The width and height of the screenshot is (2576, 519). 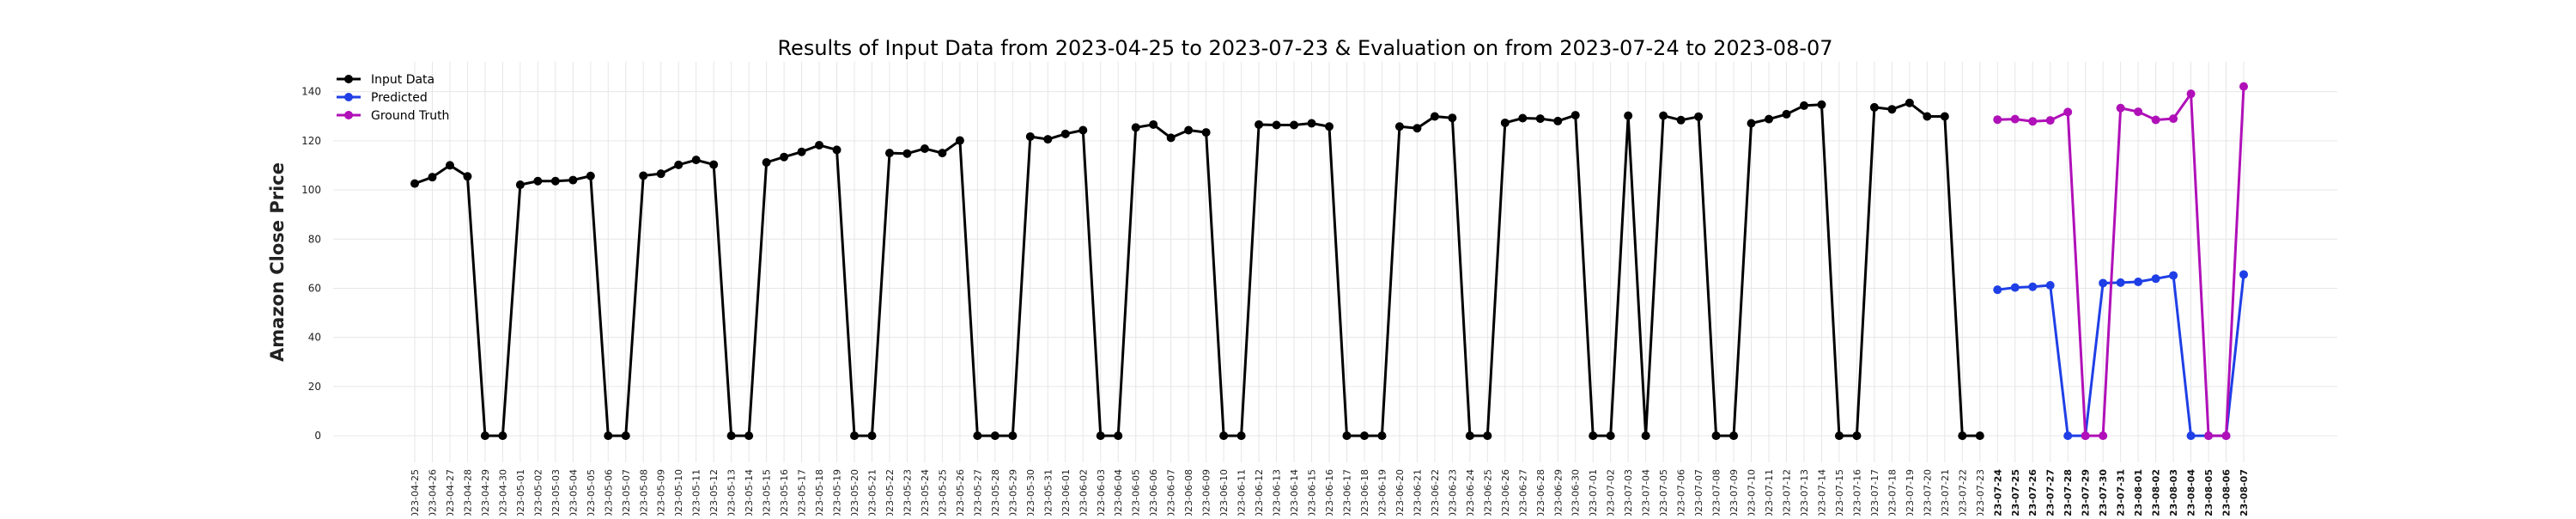 I want to click on x-tick-label: 2023-04-25, so click(x=415, y=492).